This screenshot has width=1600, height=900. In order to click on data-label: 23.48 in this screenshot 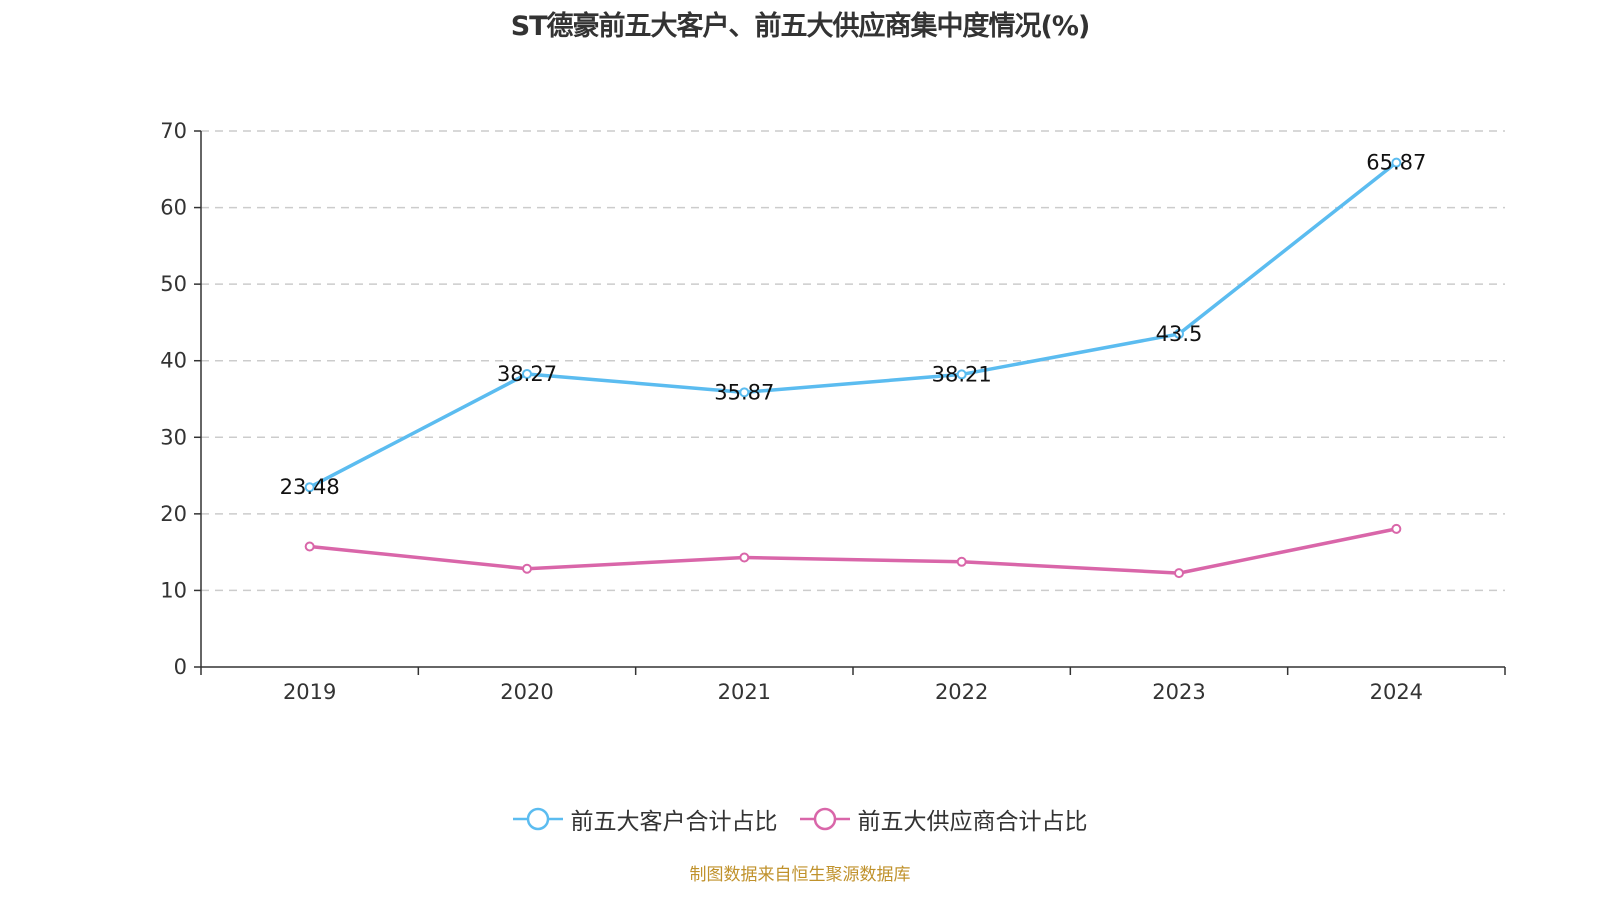, I will do `click(310, 487)`.